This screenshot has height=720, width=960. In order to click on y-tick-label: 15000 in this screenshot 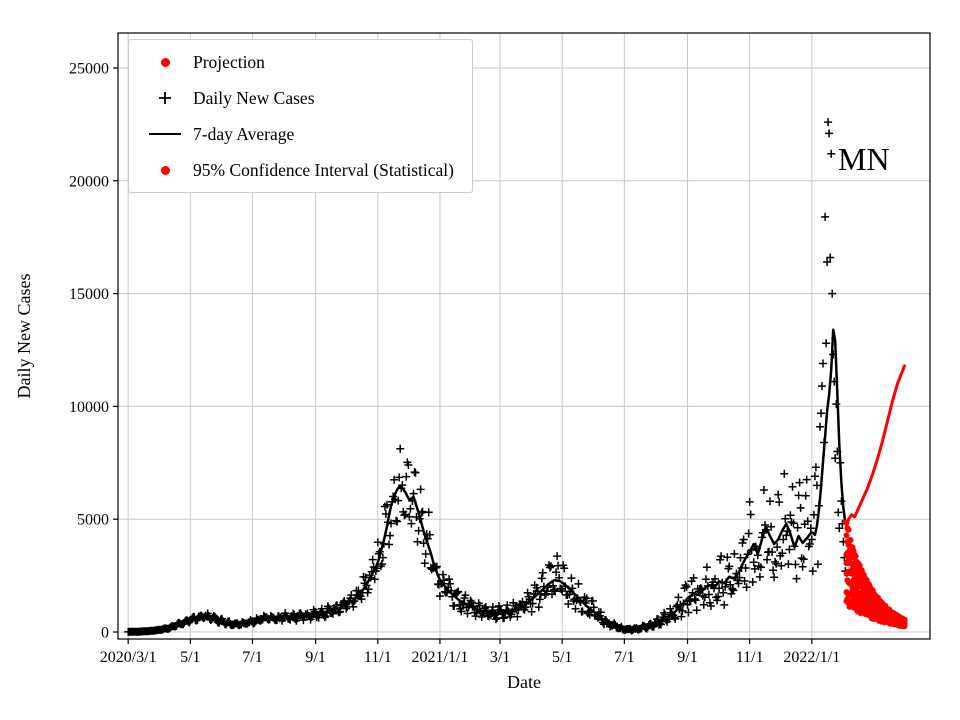, I will do `click(89, 294)`.